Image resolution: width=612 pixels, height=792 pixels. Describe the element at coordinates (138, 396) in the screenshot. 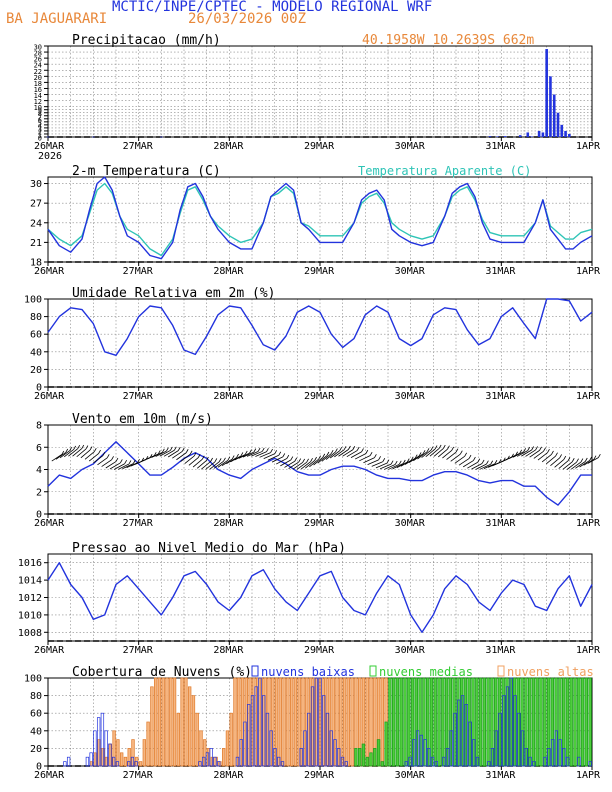

I see `humidity-xtick-label: 27MAR` at that location.